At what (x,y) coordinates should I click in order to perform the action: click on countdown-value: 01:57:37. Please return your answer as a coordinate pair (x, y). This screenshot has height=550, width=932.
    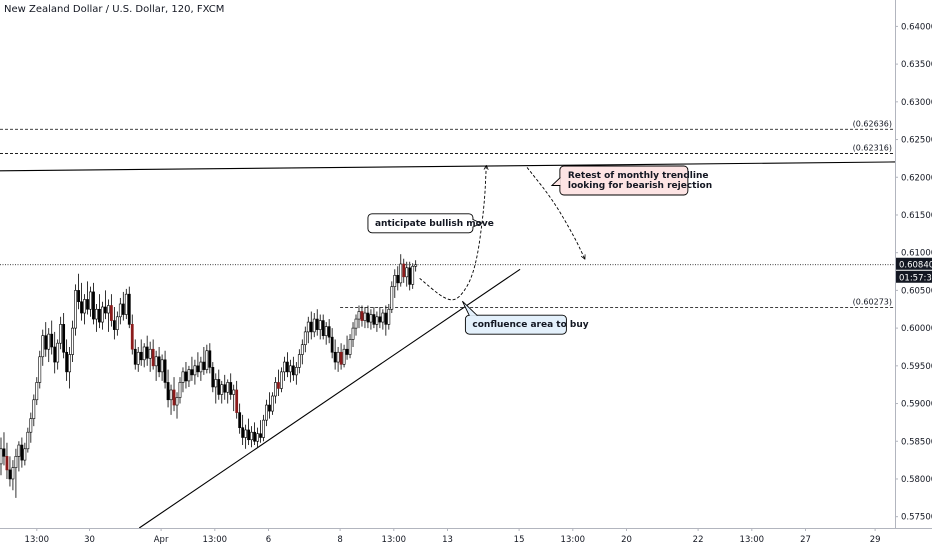
    Looking at the image, I should click on (915, 278).